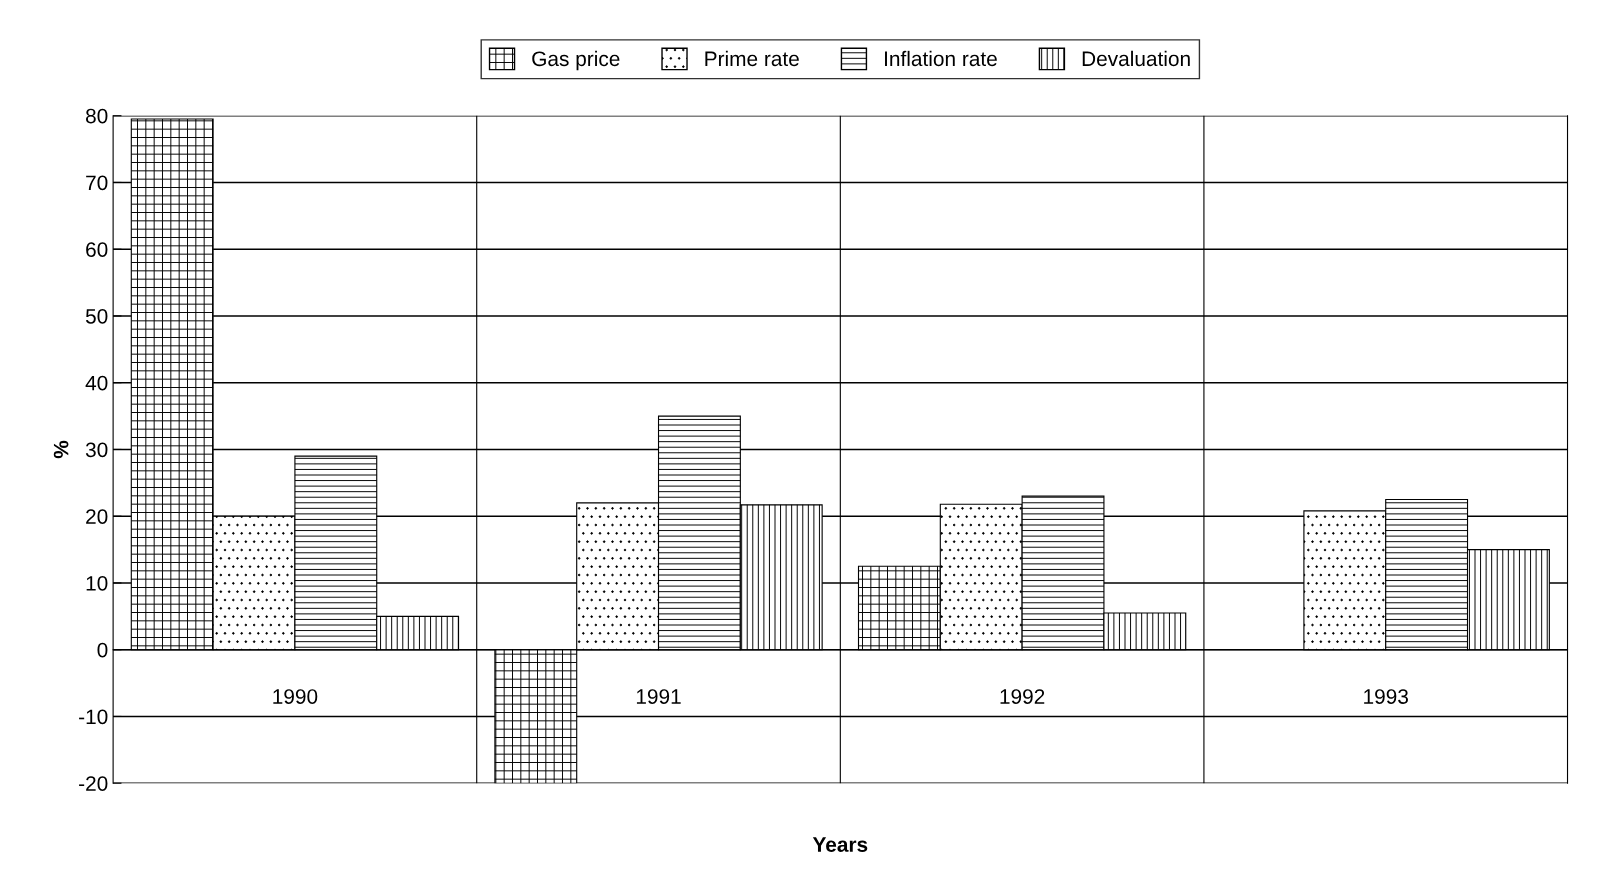 The height and width of the screenshot is (890, 1616). What do you see at coordinates (941, 58) in the screenshot?
I see `legend-label: Inflation rate` at bounding box center [941, 58].